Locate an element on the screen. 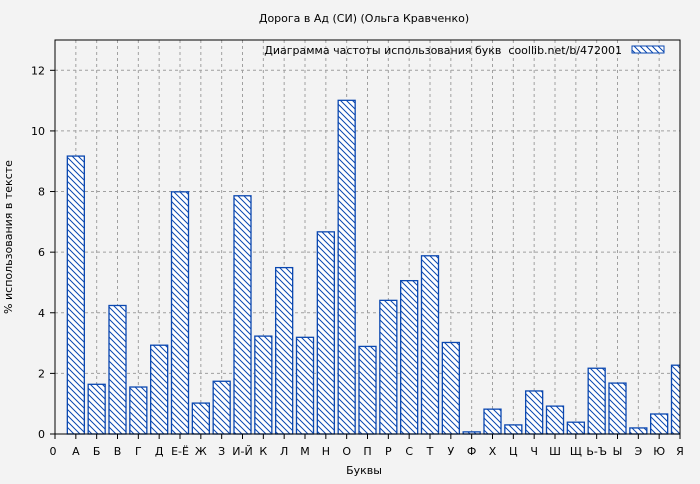 Image resolution: width=700 pixels, height=484 pixels. x-tick-label: Ю is located at coordinates (659, 451).